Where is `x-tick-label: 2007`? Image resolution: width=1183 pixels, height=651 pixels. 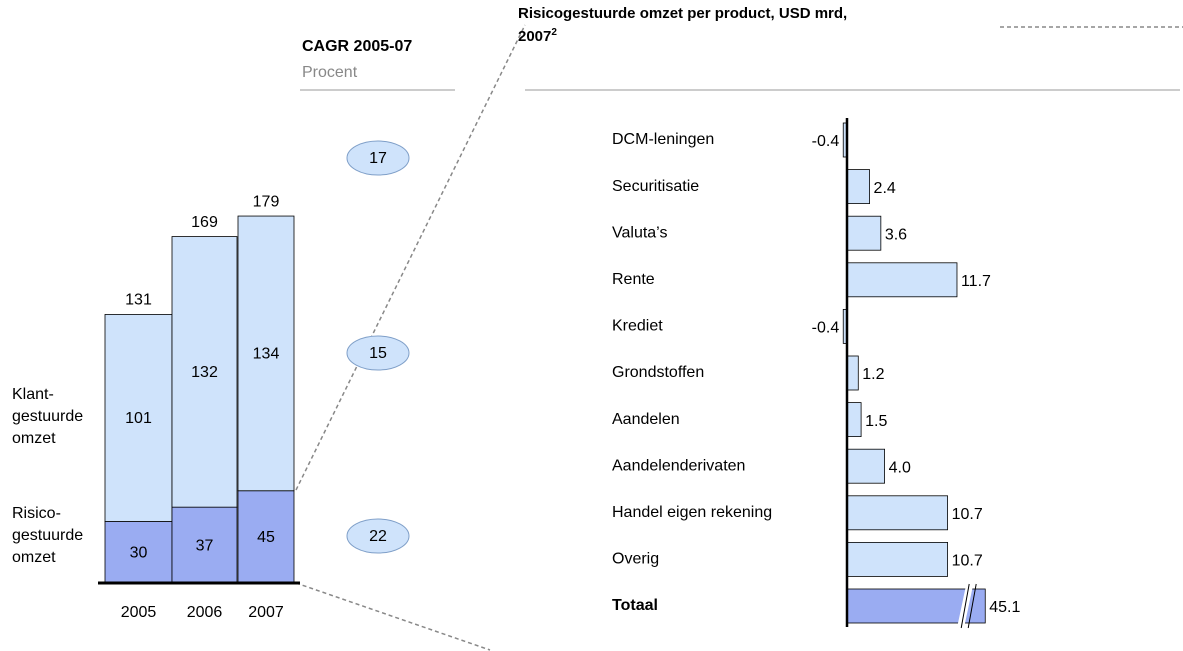 x-tick-label: 2007 is located at coordinates (266, 612).